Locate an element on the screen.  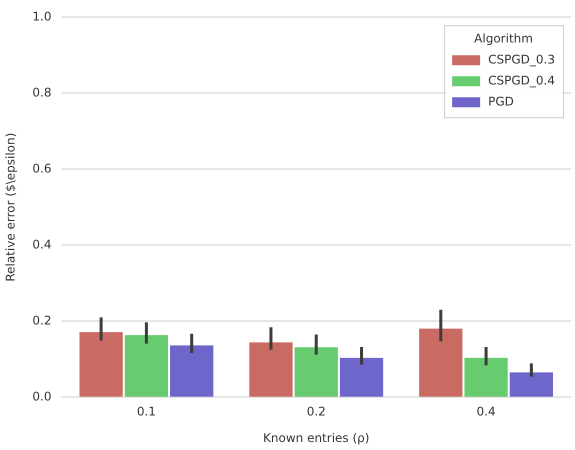
y-tick-label: 0.8 is located at coordinates (42, 92).